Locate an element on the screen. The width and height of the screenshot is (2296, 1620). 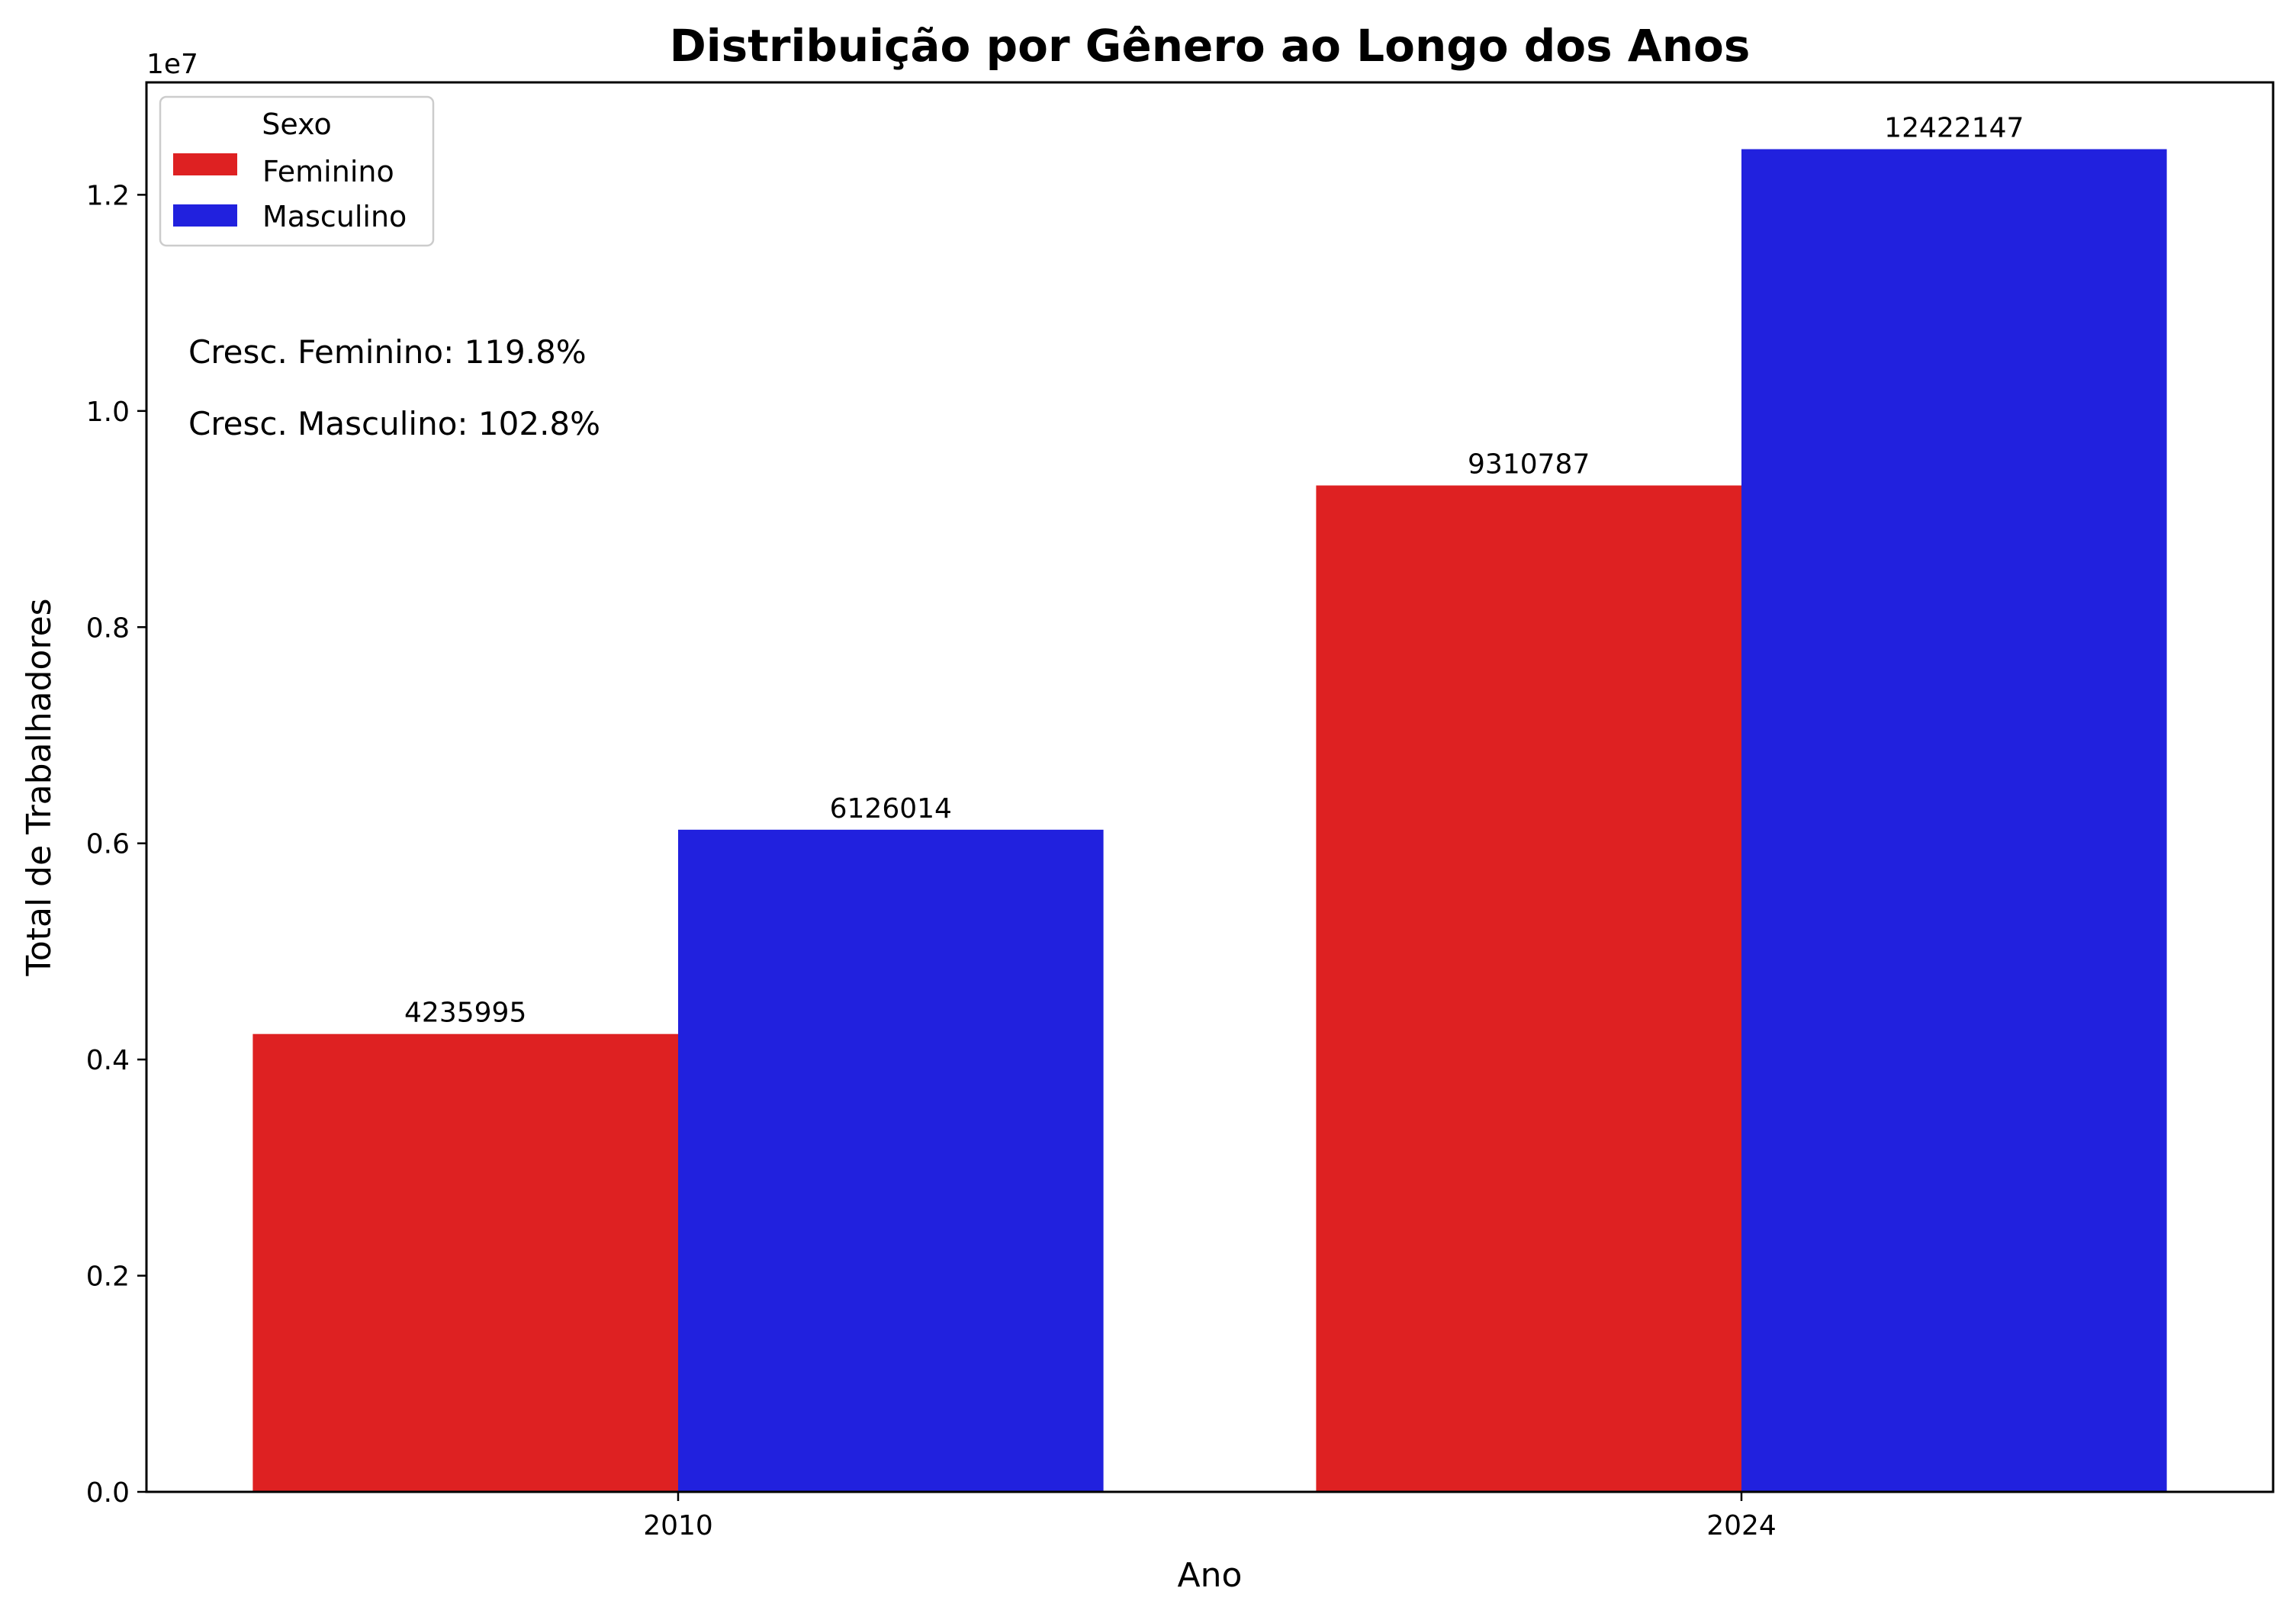
x-axis: 2010 2024 is located at coordinates (1210, 1516).